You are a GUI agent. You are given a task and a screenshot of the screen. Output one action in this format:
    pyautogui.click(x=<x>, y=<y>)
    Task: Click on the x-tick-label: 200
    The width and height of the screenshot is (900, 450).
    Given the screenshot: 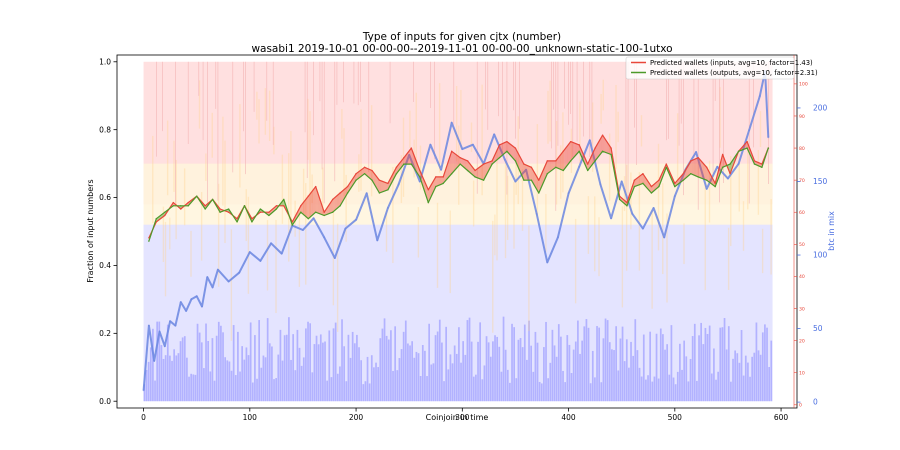 What is the action you would take?
    pyautogui.click(x=356, y=417)
    